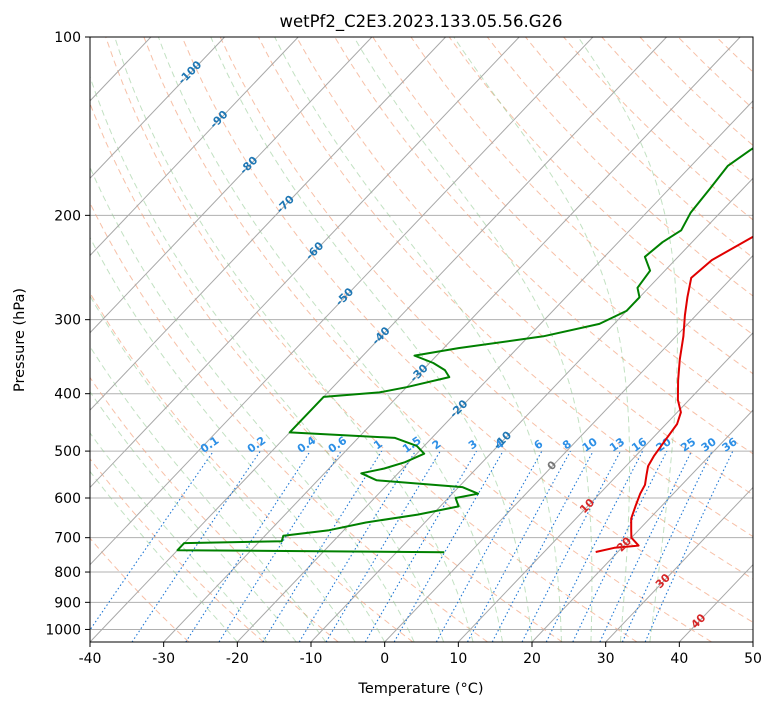 Image resolution: width=775 pixels, height=708 pixels. I want to click on y-tick-label: 600, so click(67, 499).